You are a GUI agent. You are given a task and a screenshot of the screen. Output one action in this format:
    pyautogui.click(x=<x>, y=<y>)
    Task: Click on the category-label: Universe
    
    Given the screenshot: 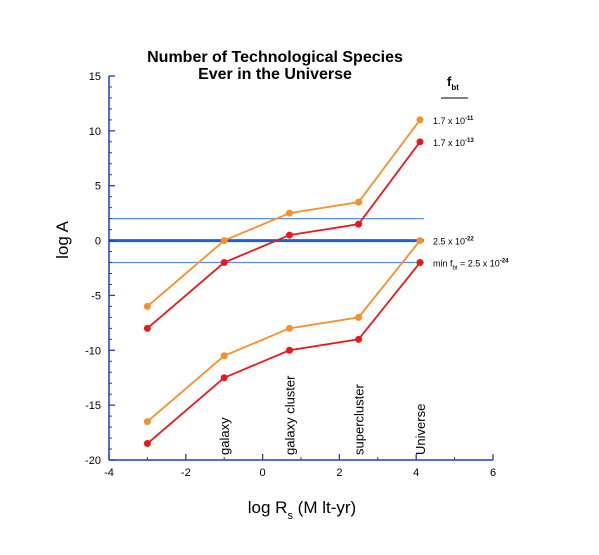 What is the action you would take?
    pyautogui.click(x=420, y=429)
    